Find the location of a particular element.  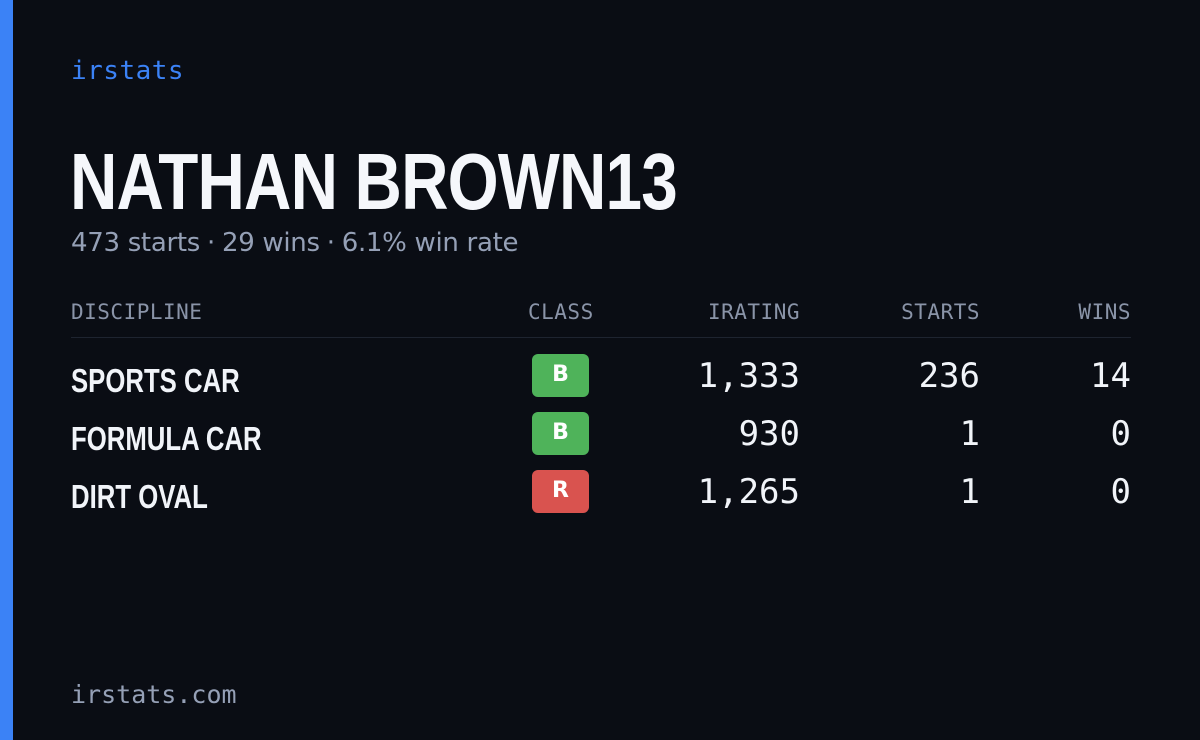

driver-summary: 473 starts · 29 wins · 6.1% win rate is located at coordinates (294, 243).